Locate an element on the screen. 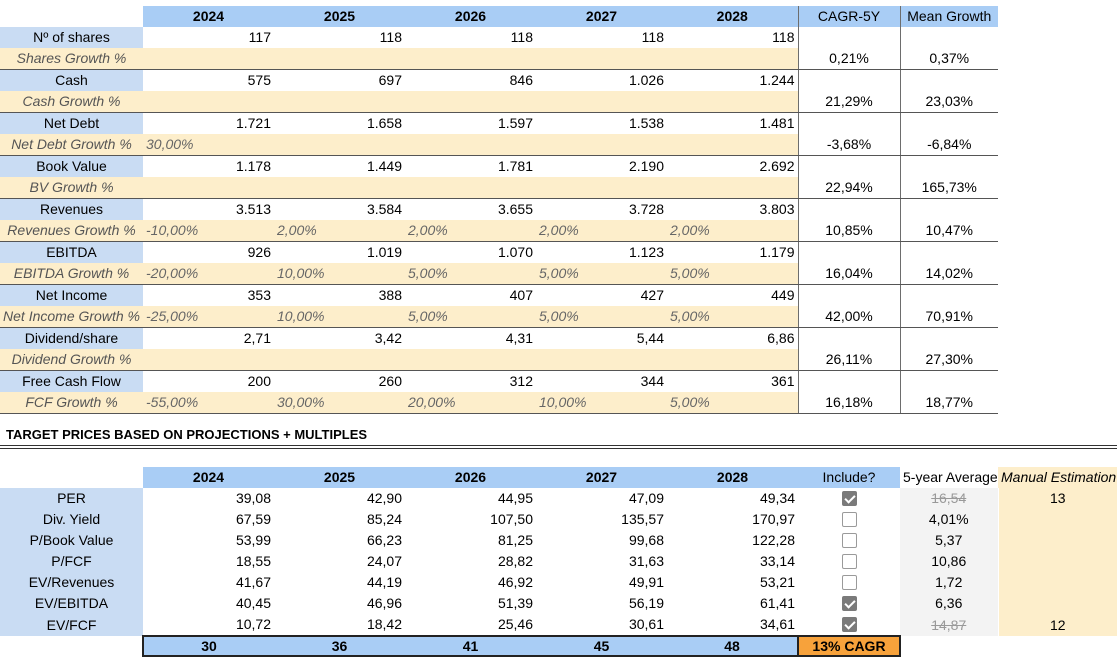 This screenshot has width=1120, height=657. metric-value: 117 is located at coordinates (259, 37).